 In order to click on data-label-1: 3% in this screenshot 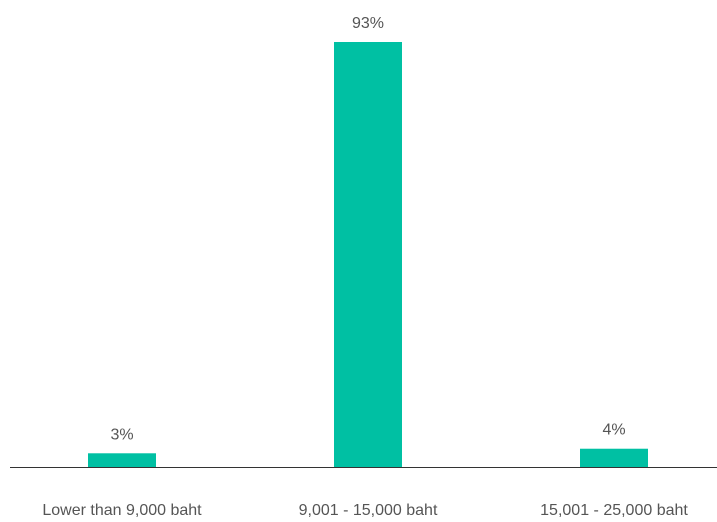, I will do `click(121, 434)`.